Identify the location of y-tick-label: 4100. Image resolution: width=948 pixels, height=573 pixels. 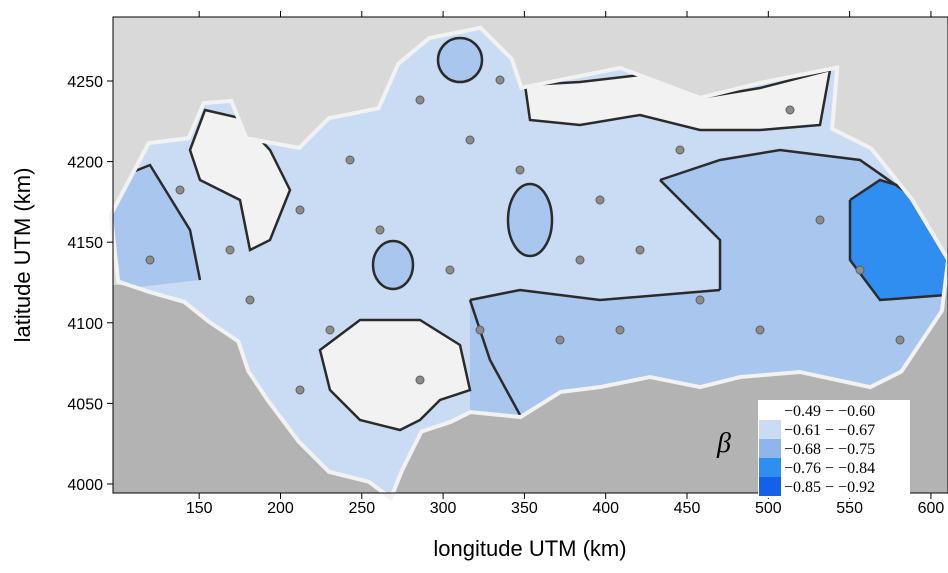
(85, 324).